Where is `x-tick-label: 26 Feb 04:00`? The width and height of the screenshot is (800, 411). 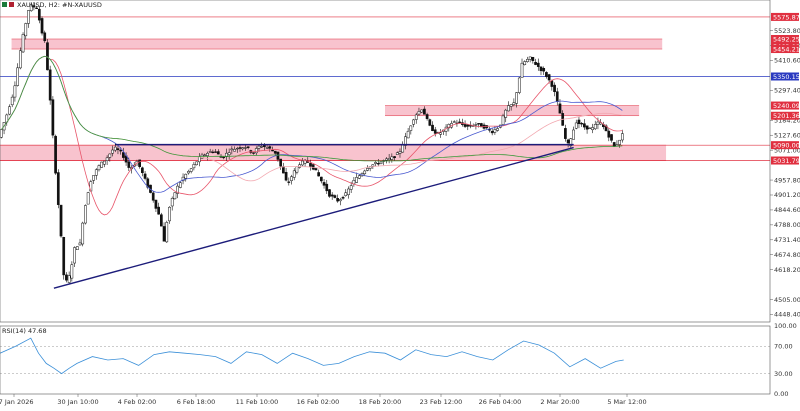
x-tick-label: 26 Feb 04:00 is located at coordinates (500, 402).